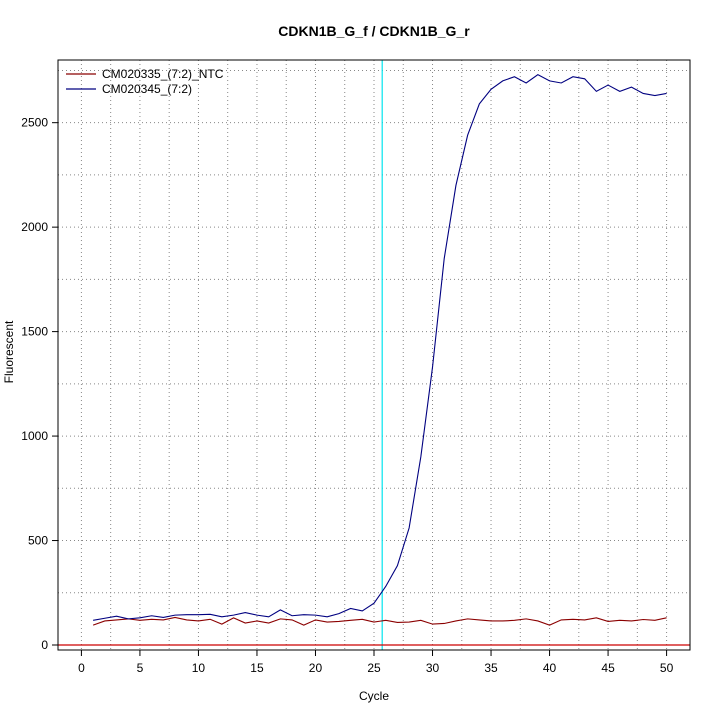  Describe the element at coordinates (44, 645) in the screenshot. I see `y-tick-label: 0` at that location.